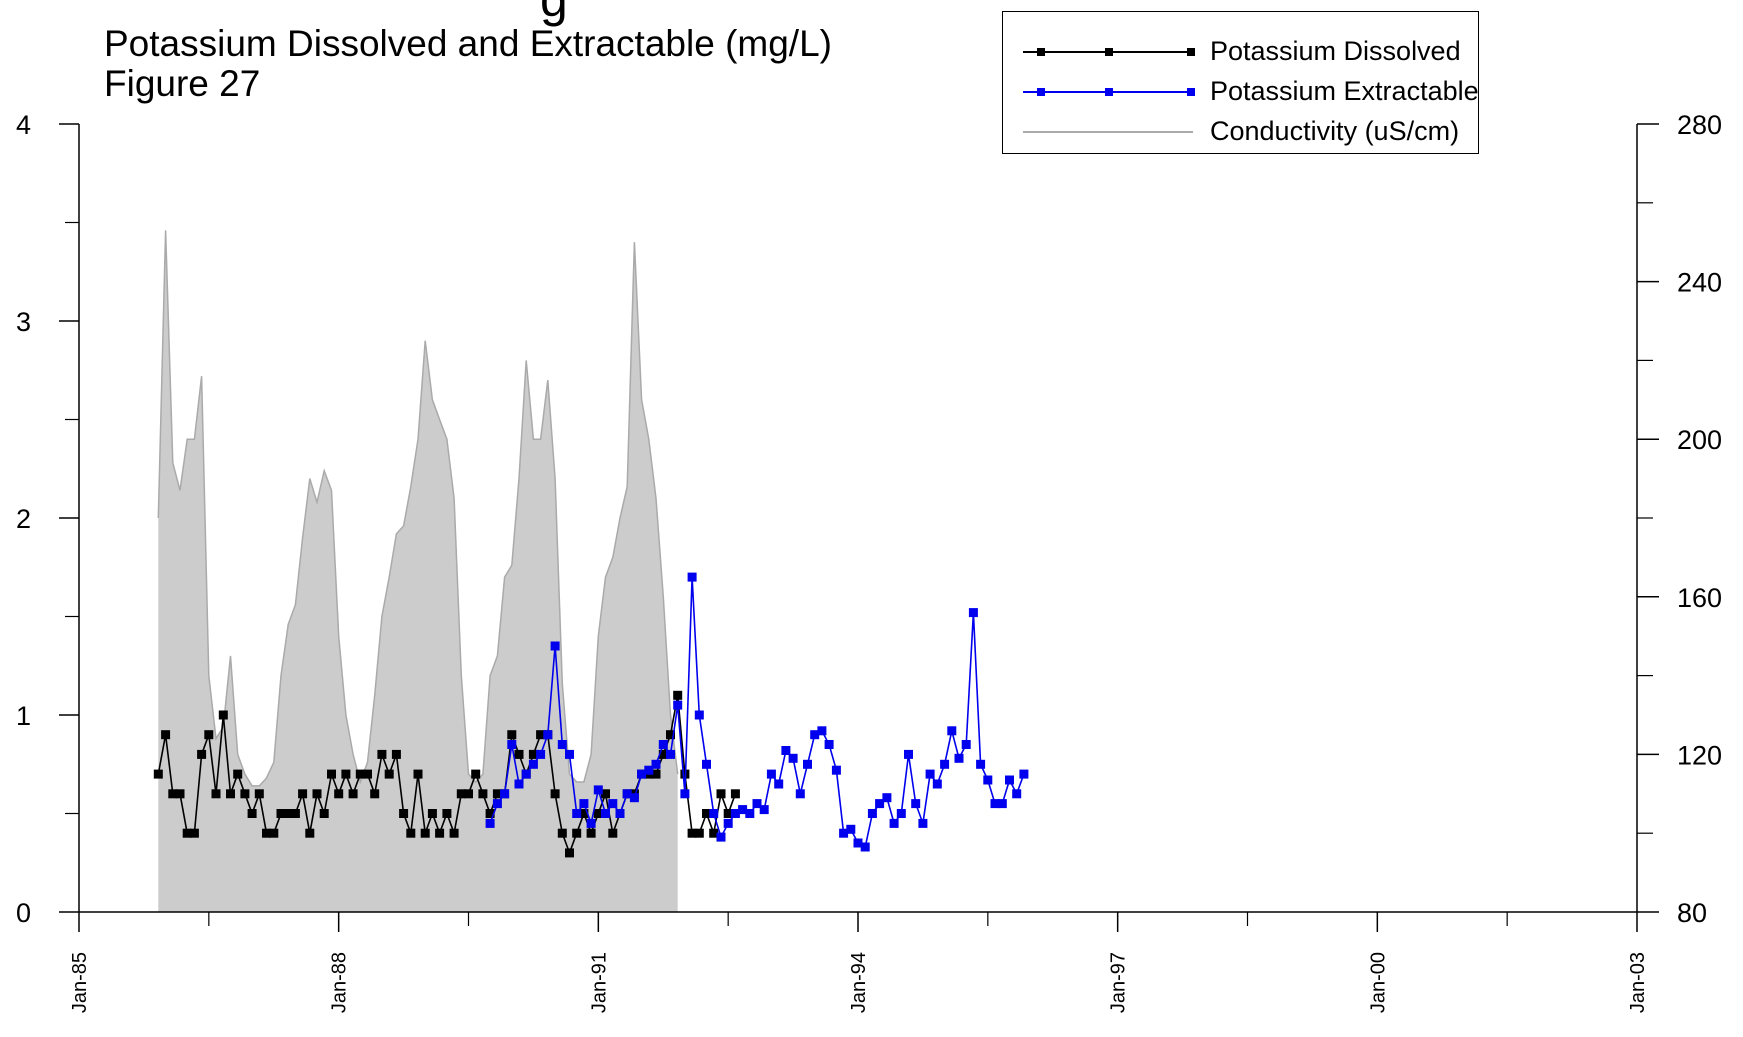  I want to click on x-tick-label: Jan-97, so click(1119, 982).